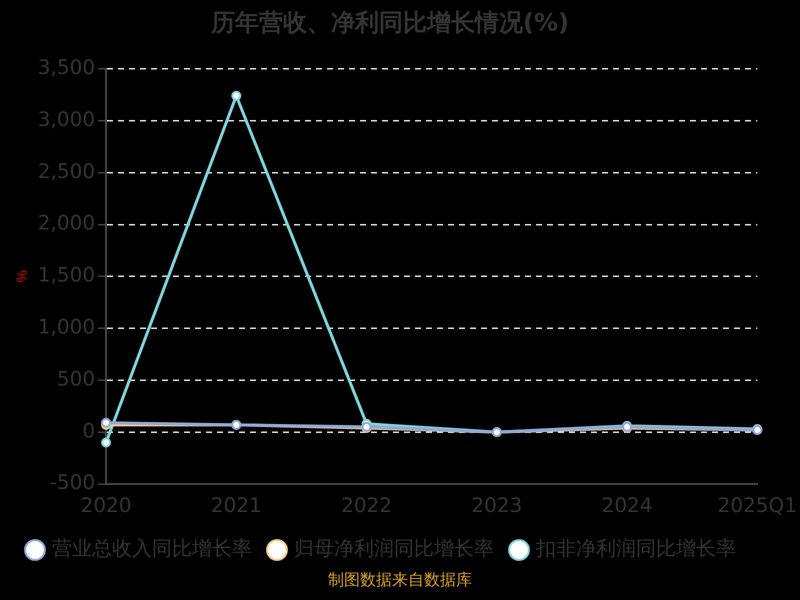 The height and width of the screenshot is (600, 800). Describe the element at coordinates (21, 276) in the screenshot. I see `y-axis-title: %` at that location.